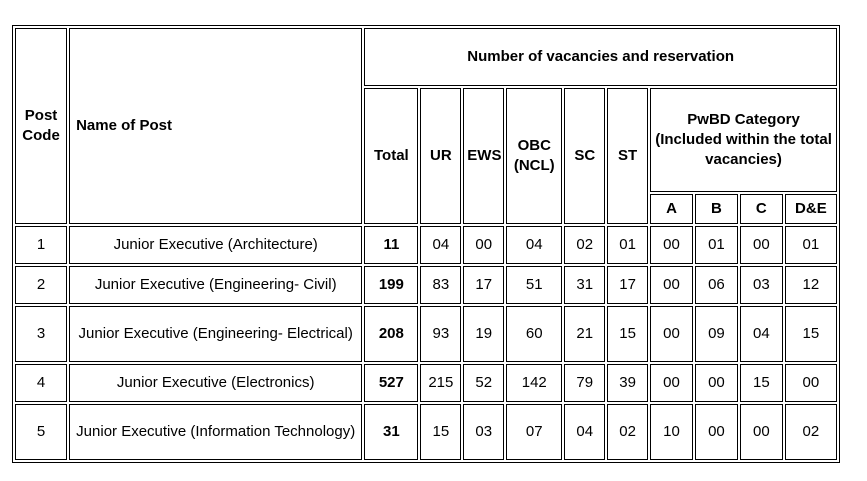 The width and height of the screenshot is (867, 481). I want to click on cell-pwbd-de: 00, so click(810, 383).